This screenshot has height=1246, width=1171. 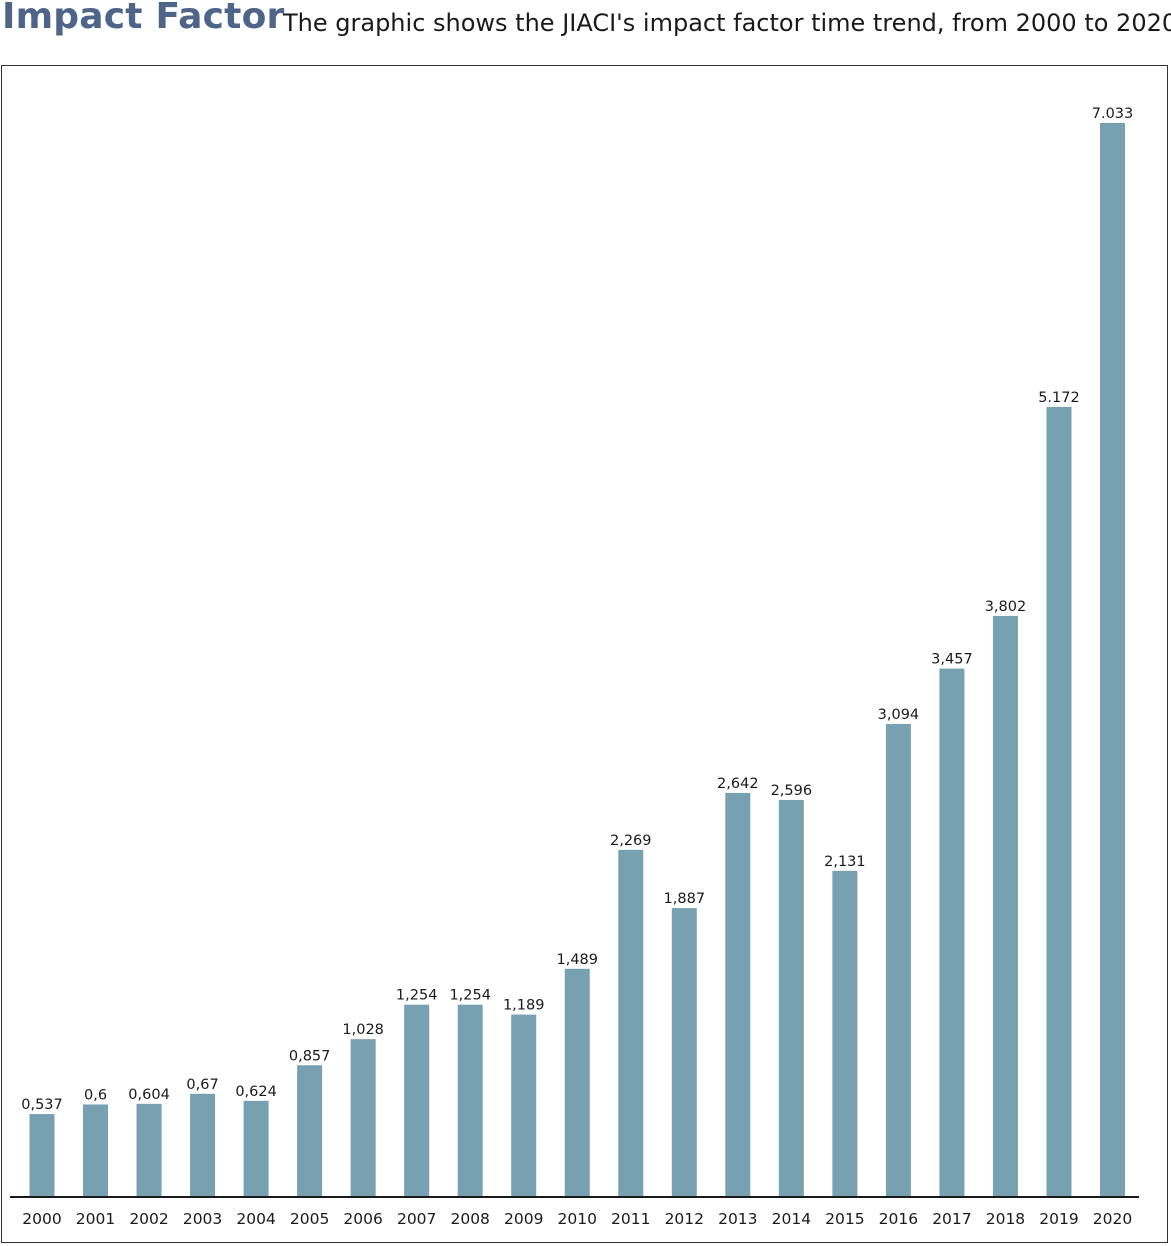 I want to click on data-label-2008: 1,254, so click(x=470, y=996).